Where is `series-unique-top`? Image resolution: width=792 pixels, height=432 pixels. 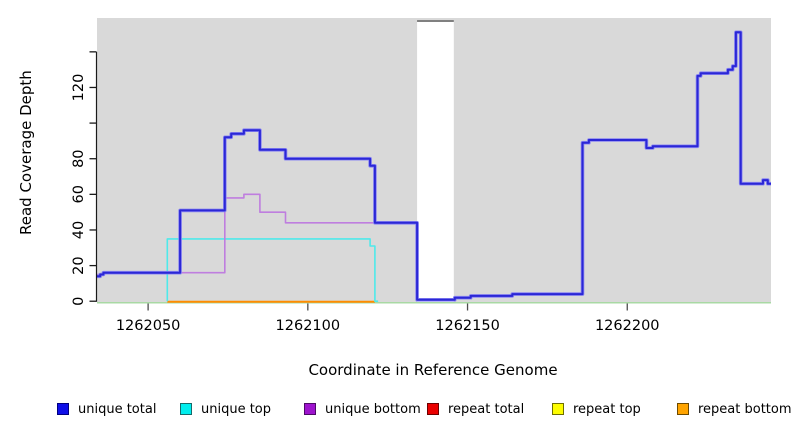
series-unique-top is located at coordinates (272, 270).